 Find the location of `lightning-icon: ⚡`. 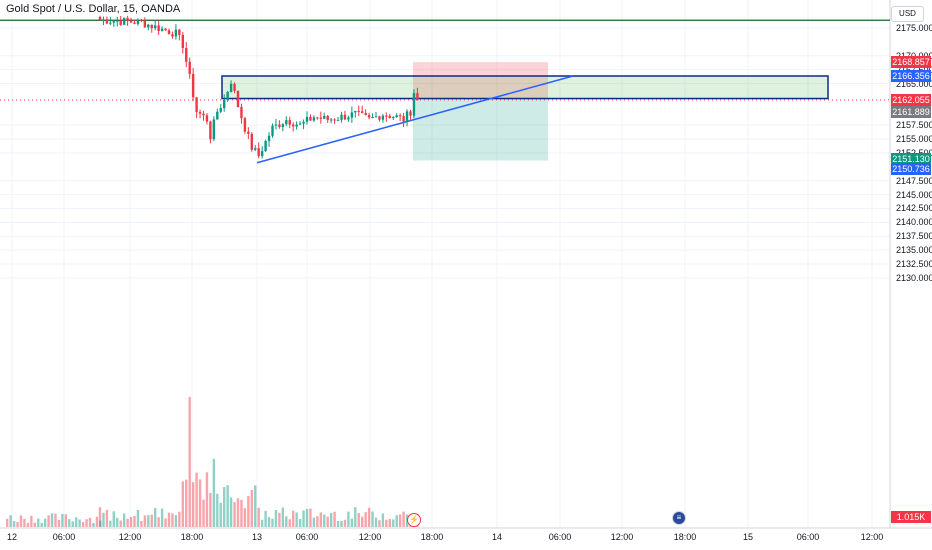

lightning-icon: ⚡ is located at coordinates (414, 520).